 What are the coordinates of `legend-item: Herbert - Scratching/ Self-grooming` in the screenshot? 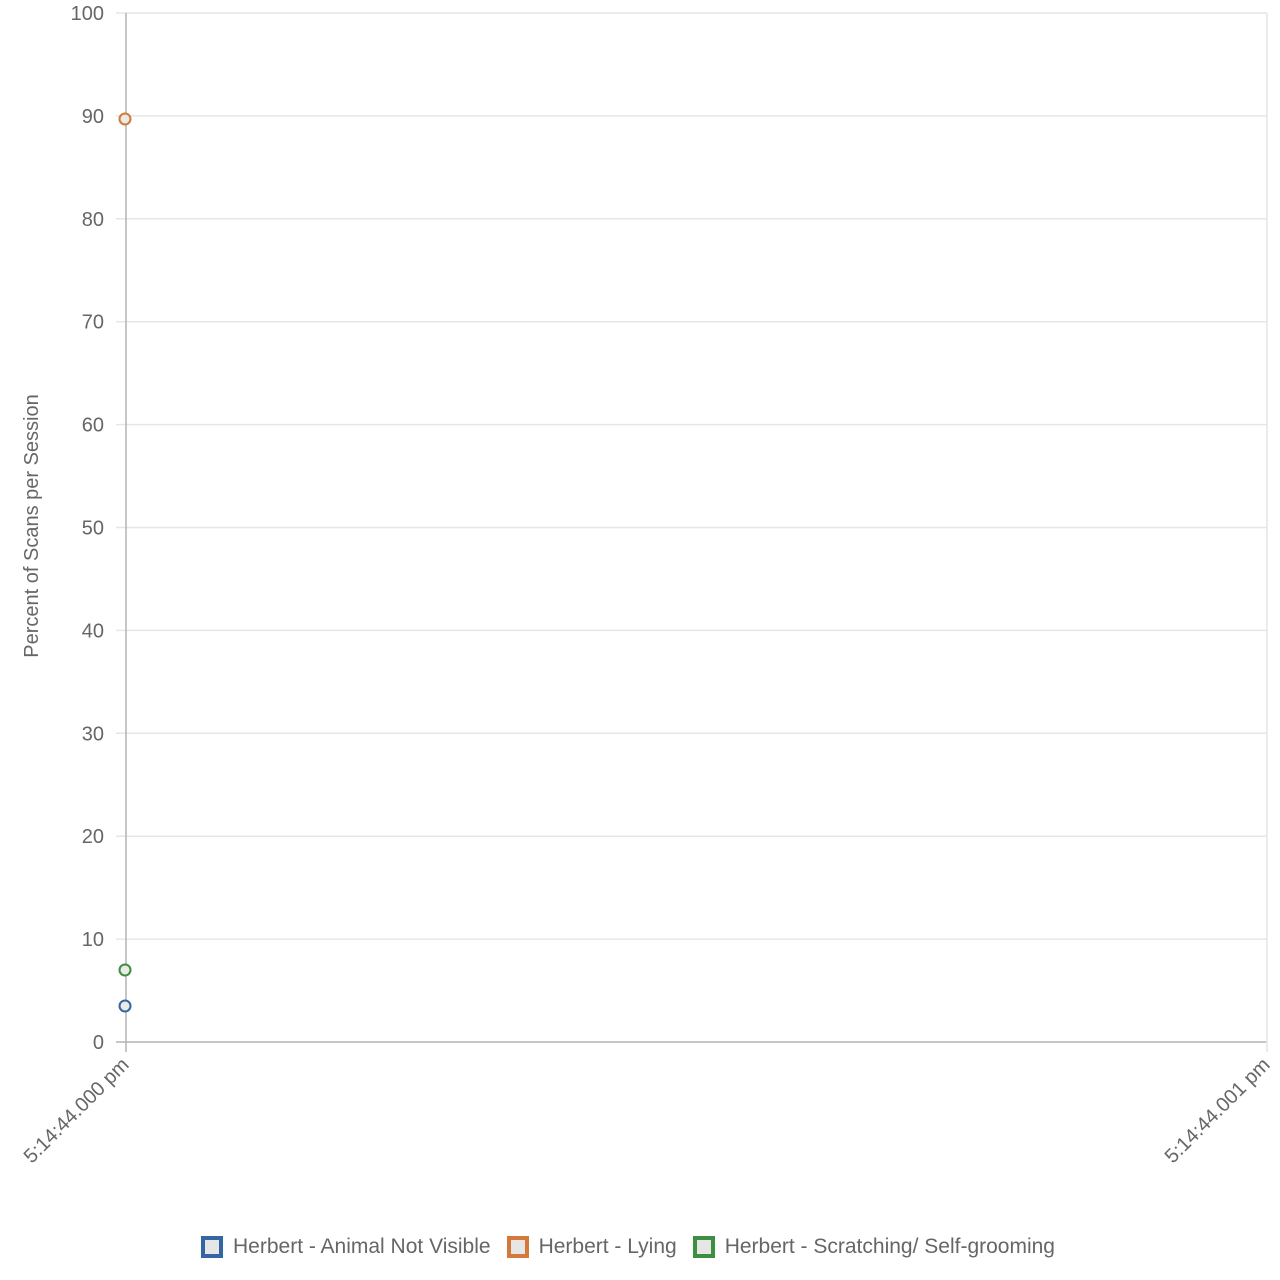 It's located at (873, 1247).